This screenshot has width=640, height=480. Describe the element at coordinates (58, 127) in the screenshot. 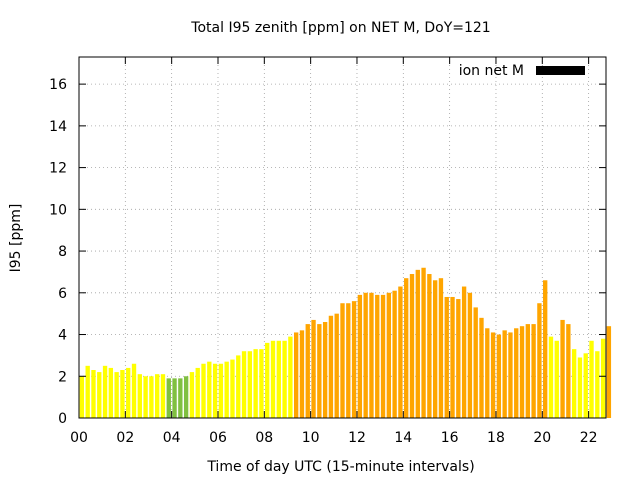

I see `y-tick-label: 14` at that location.